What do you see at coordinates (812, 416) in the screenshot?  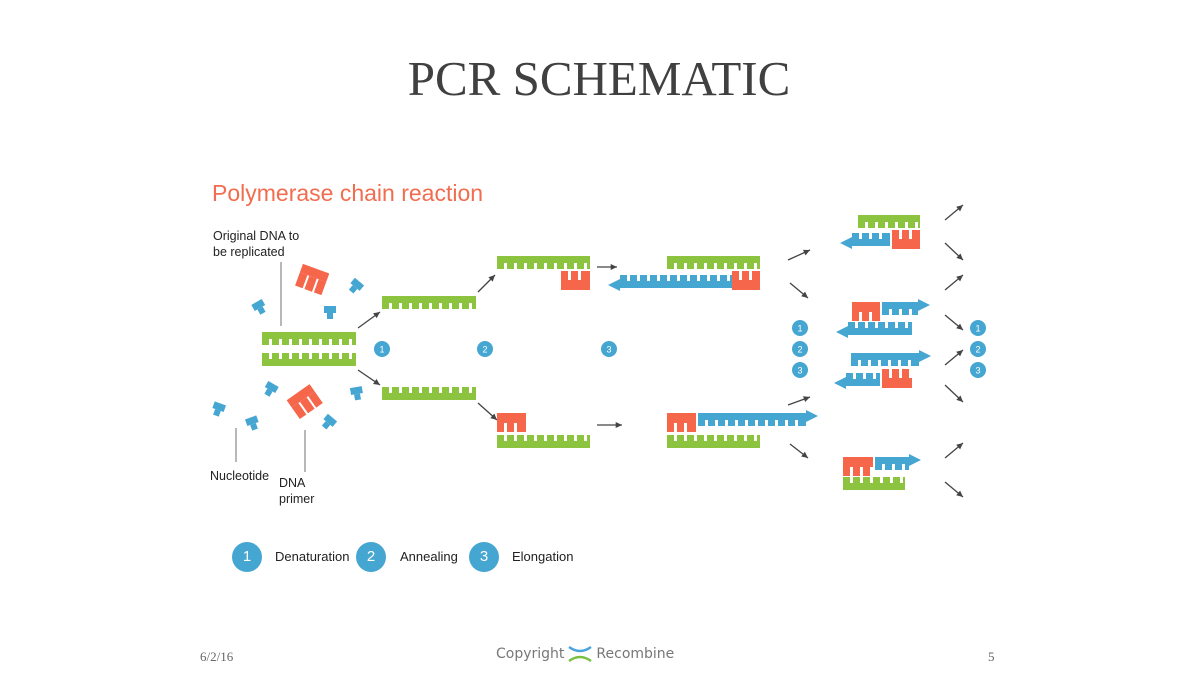 I see `new-strand-bottom-arrowhead` at bounding box center [812, 416].